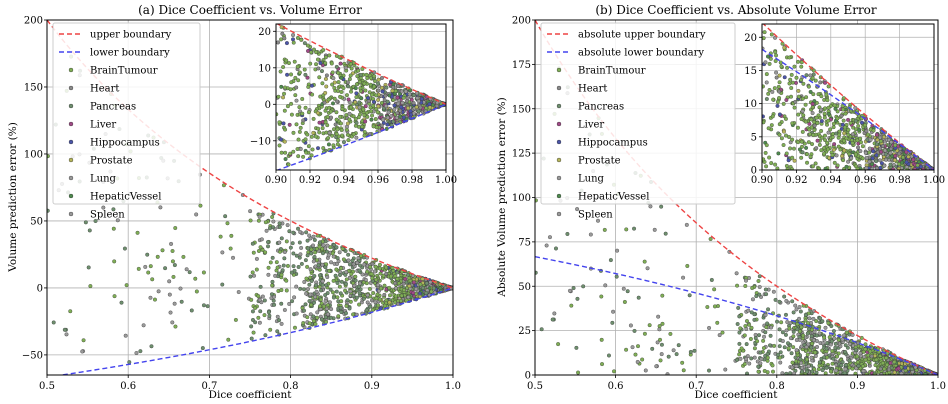 Image resolution: width=948 pixels, height=404 pixels. Describe the element at coordinates (125, 197) in the screenshot. I see `legend-entry-label: HepaticVessel` at that location.